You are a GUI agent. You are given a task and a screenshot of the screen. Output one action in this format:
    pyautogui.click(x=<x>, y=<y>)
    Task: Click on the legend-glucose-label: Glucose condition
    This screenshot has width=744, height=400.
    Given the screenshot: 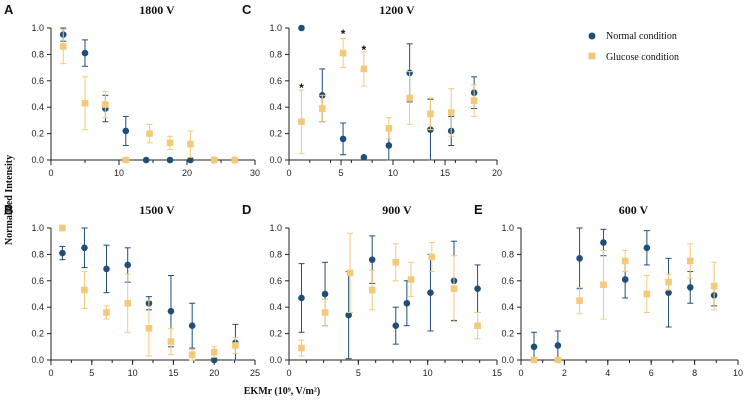 What is the action you would take?
    pyautogui.click(x=642, y=57)
    